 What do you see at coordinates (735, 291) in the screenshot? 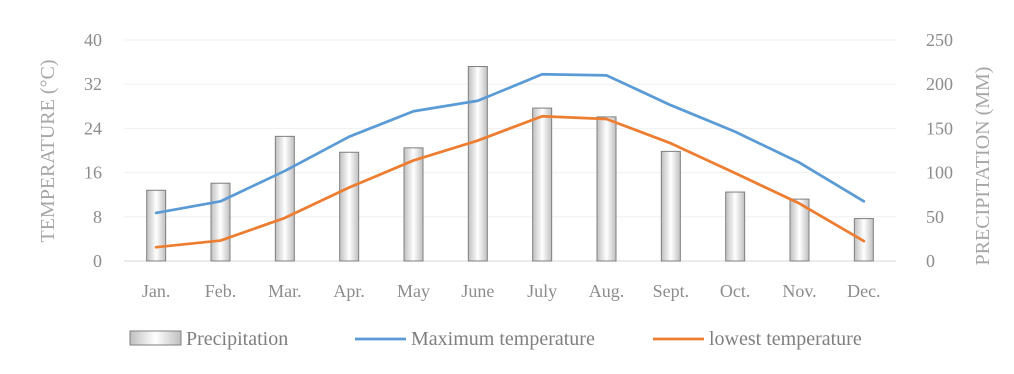
I see `x-tick-label: Oct.` at bounding box center [735, 291].